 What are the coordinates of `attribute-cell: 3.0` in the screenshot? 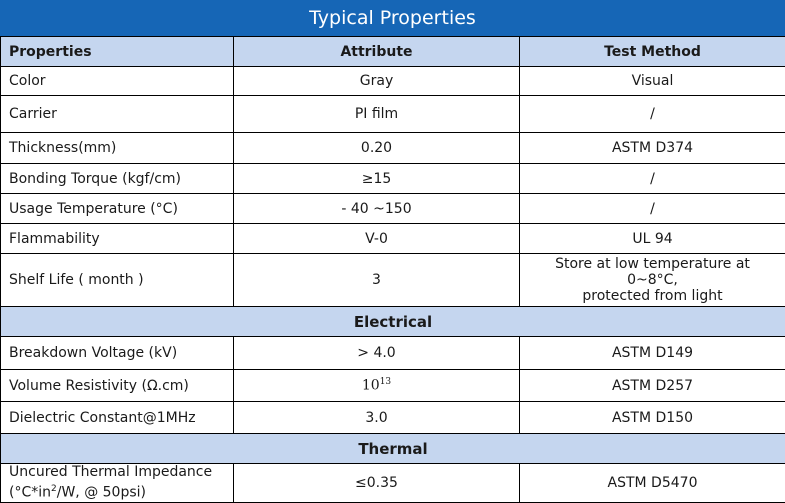 It's located at (377, 418).